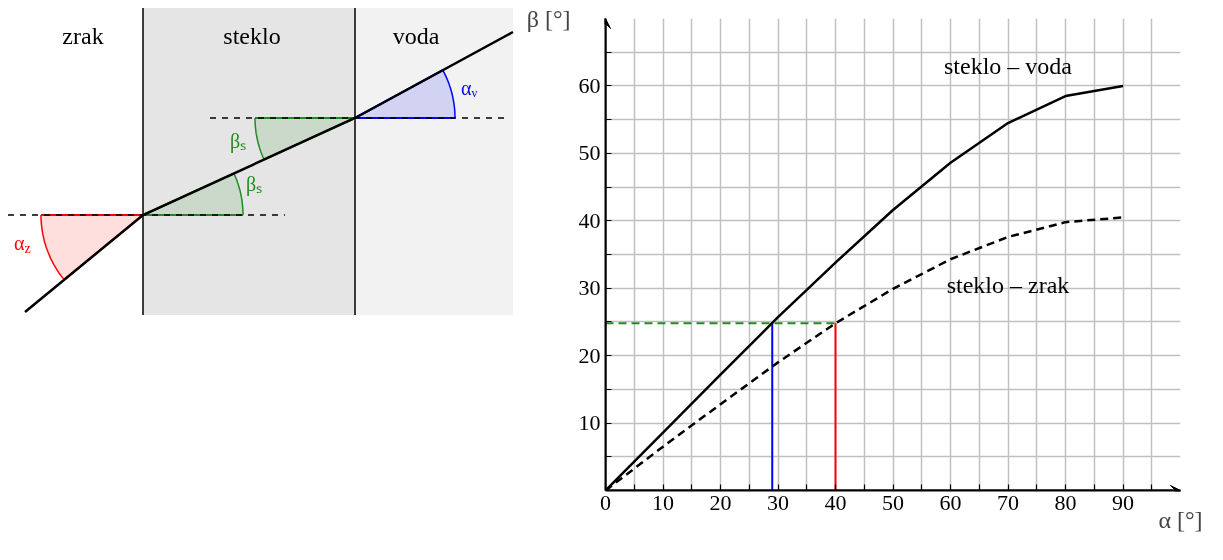 The width and height of the screenshot is (1223, 560). I want to click on series-label: steklo – voda, so click(1008, 65).